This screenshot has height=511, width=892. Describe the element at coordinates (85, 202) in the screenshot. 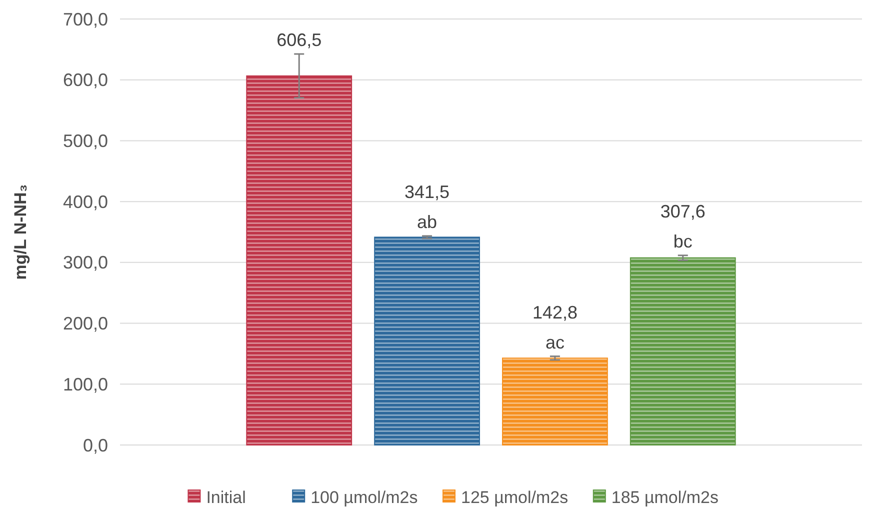

I see `y-tick-label: 400,0` at that location.